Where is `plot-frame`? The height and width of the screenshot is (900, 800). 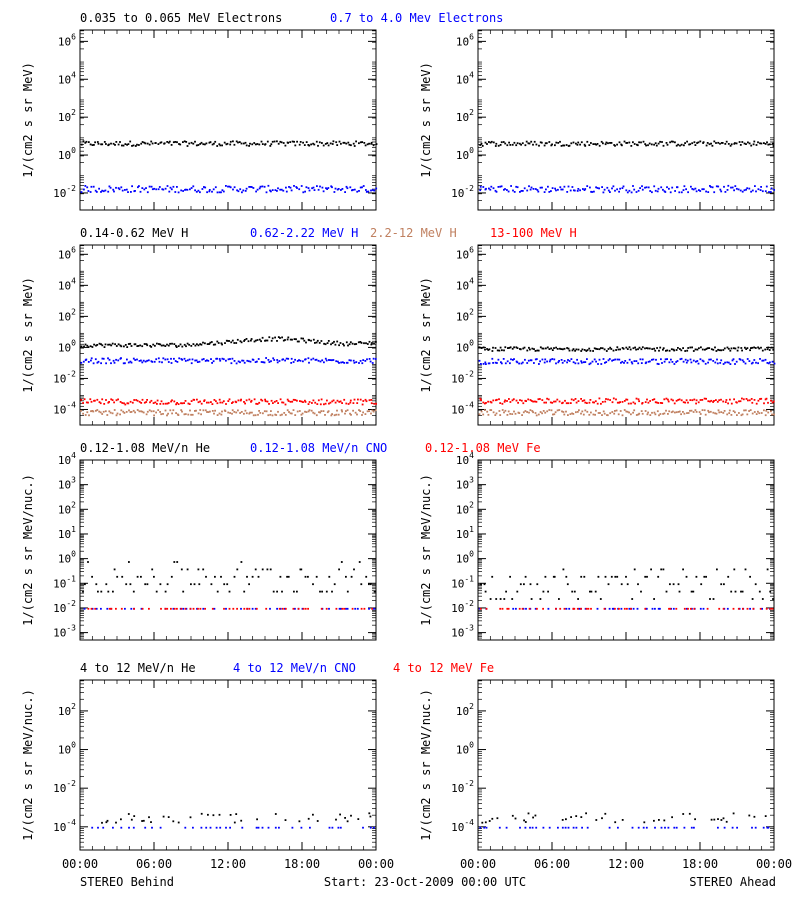
plot-frame is located at coordinates (228, 120).